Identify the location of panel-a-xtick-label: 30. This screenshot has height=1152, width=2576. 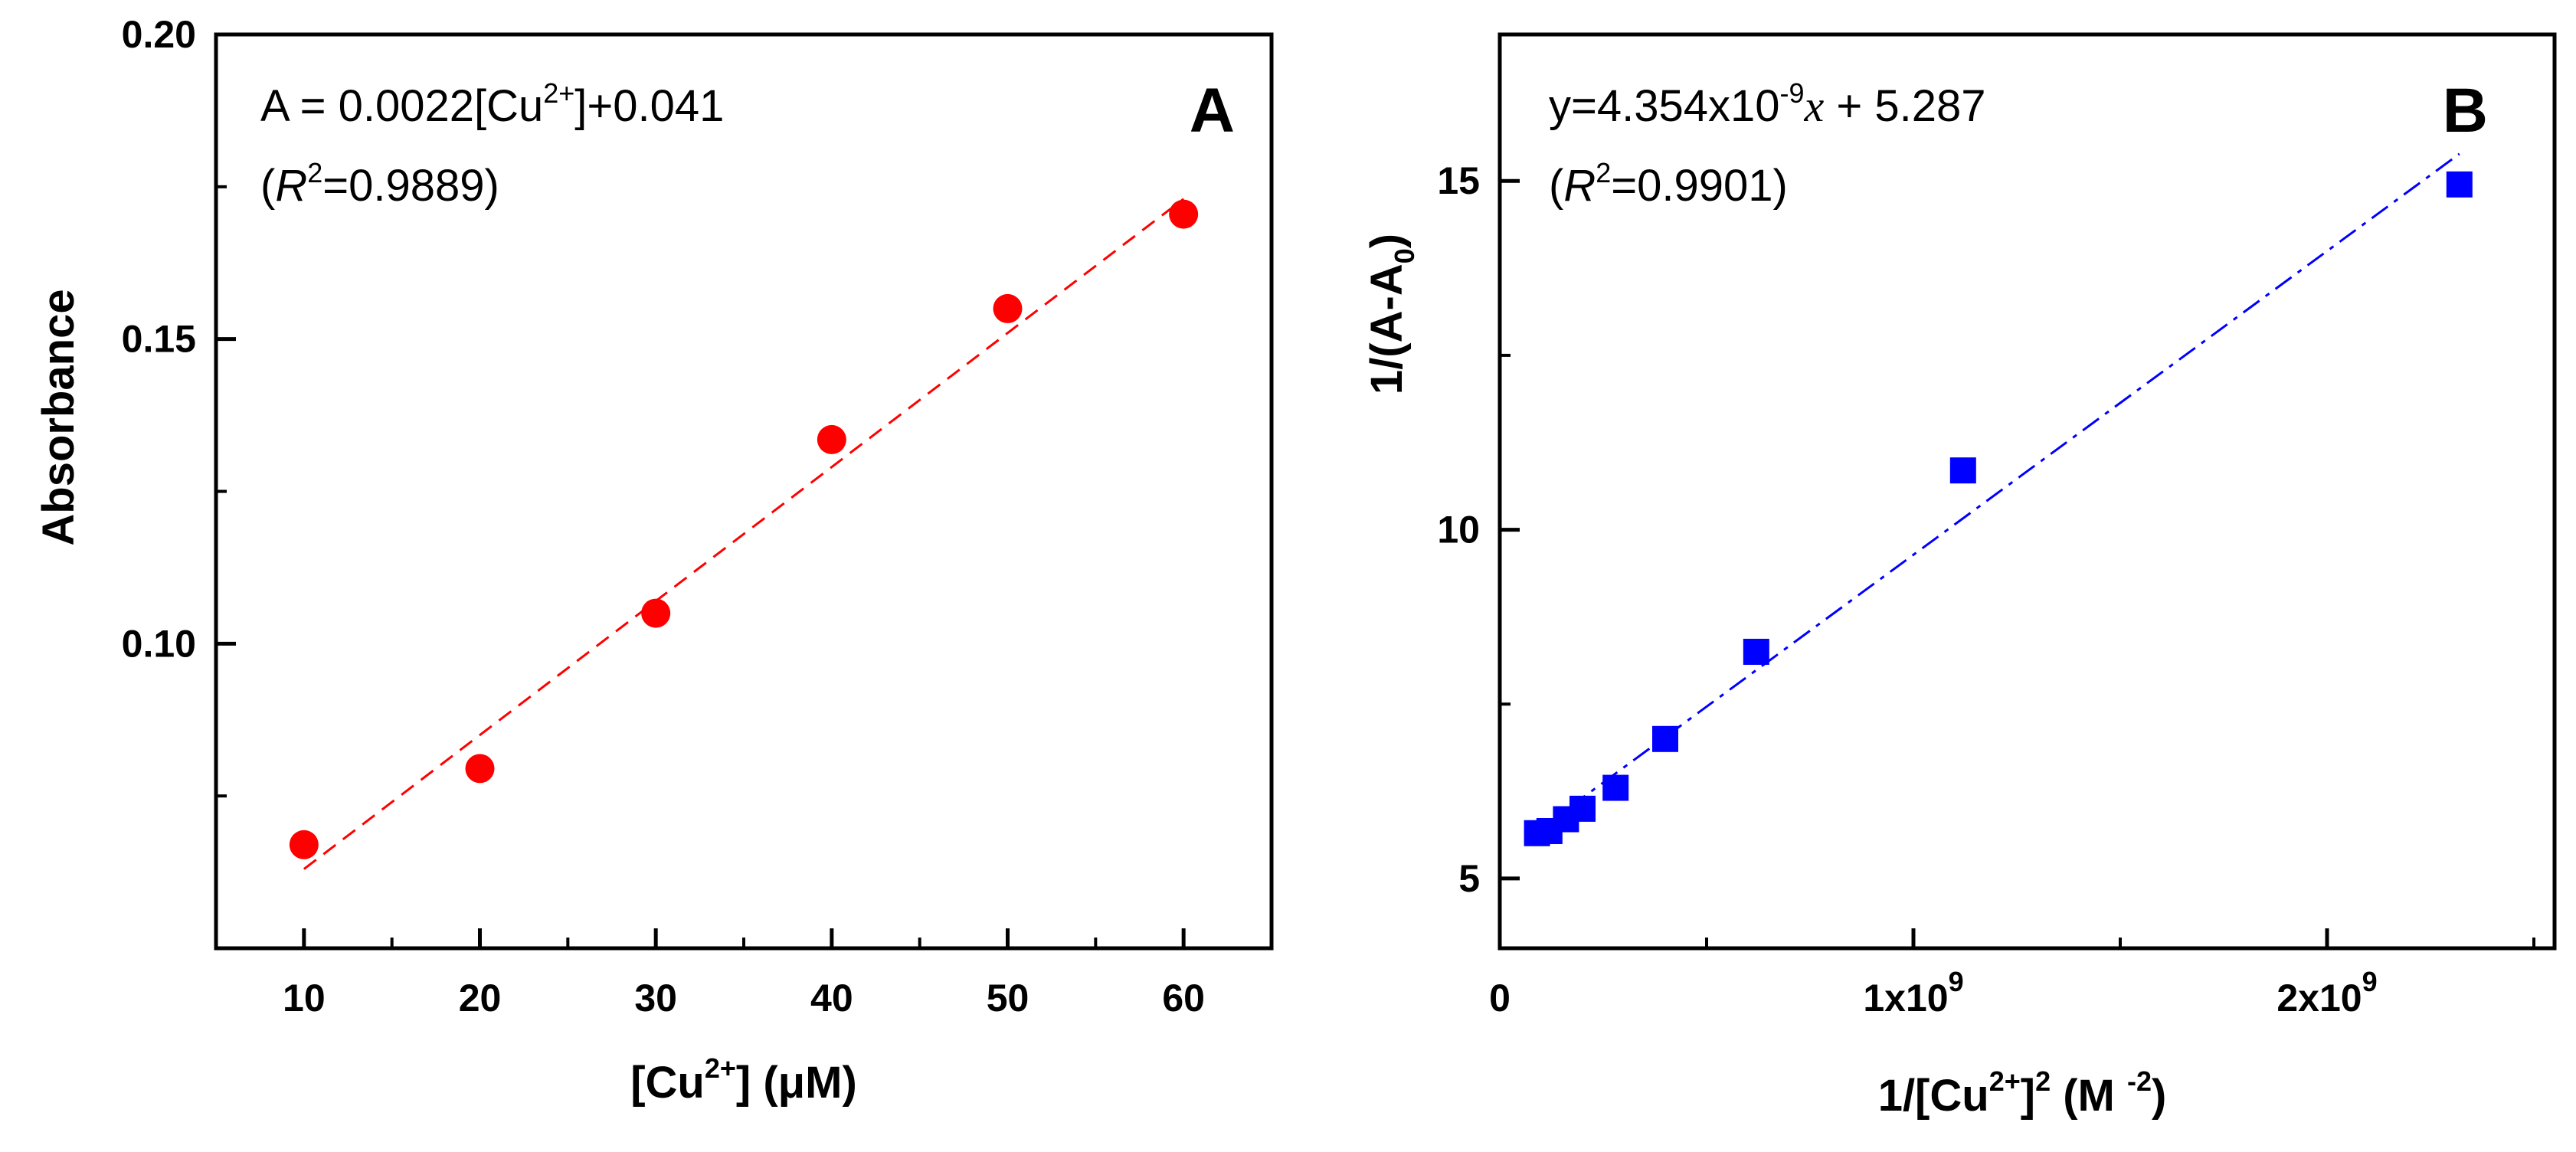
(655, 998).